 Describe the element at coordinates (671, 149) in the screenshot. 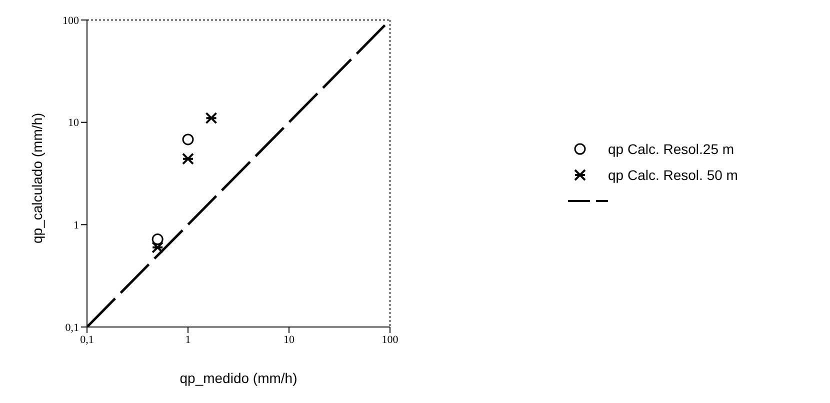

I see `legend-label: qp Calc. Resol.25 m` at that location.